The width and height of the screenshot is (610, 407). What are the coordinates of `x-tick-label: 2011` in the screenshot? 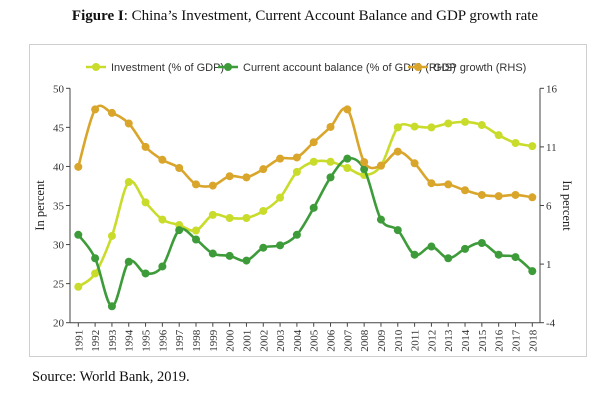 It's located at (416, 341).